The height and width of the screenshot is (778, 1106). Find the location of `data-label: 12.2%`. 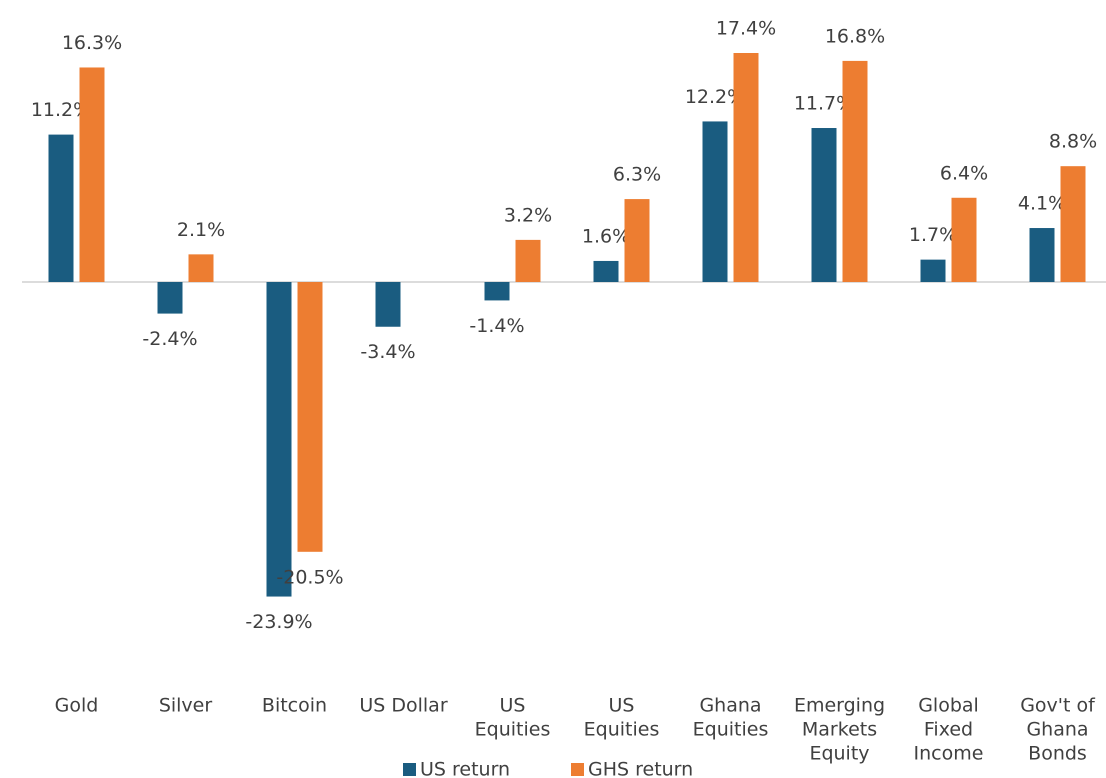

data-label: 12.2% is located at coordinates (715, 97).